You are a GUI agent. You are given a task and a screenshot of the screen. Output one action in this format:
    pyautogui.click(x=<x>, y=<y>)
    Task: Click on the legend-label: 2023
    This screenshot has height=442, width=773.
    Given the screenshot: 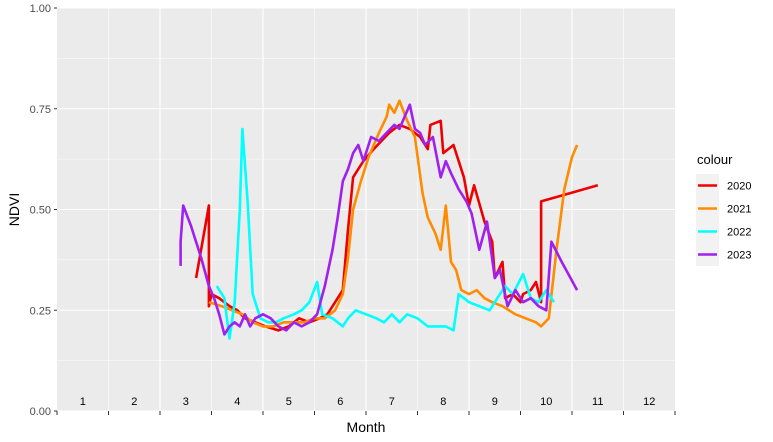 What is the action you would take?
    pyautogui.click(x=739, y=256)
    